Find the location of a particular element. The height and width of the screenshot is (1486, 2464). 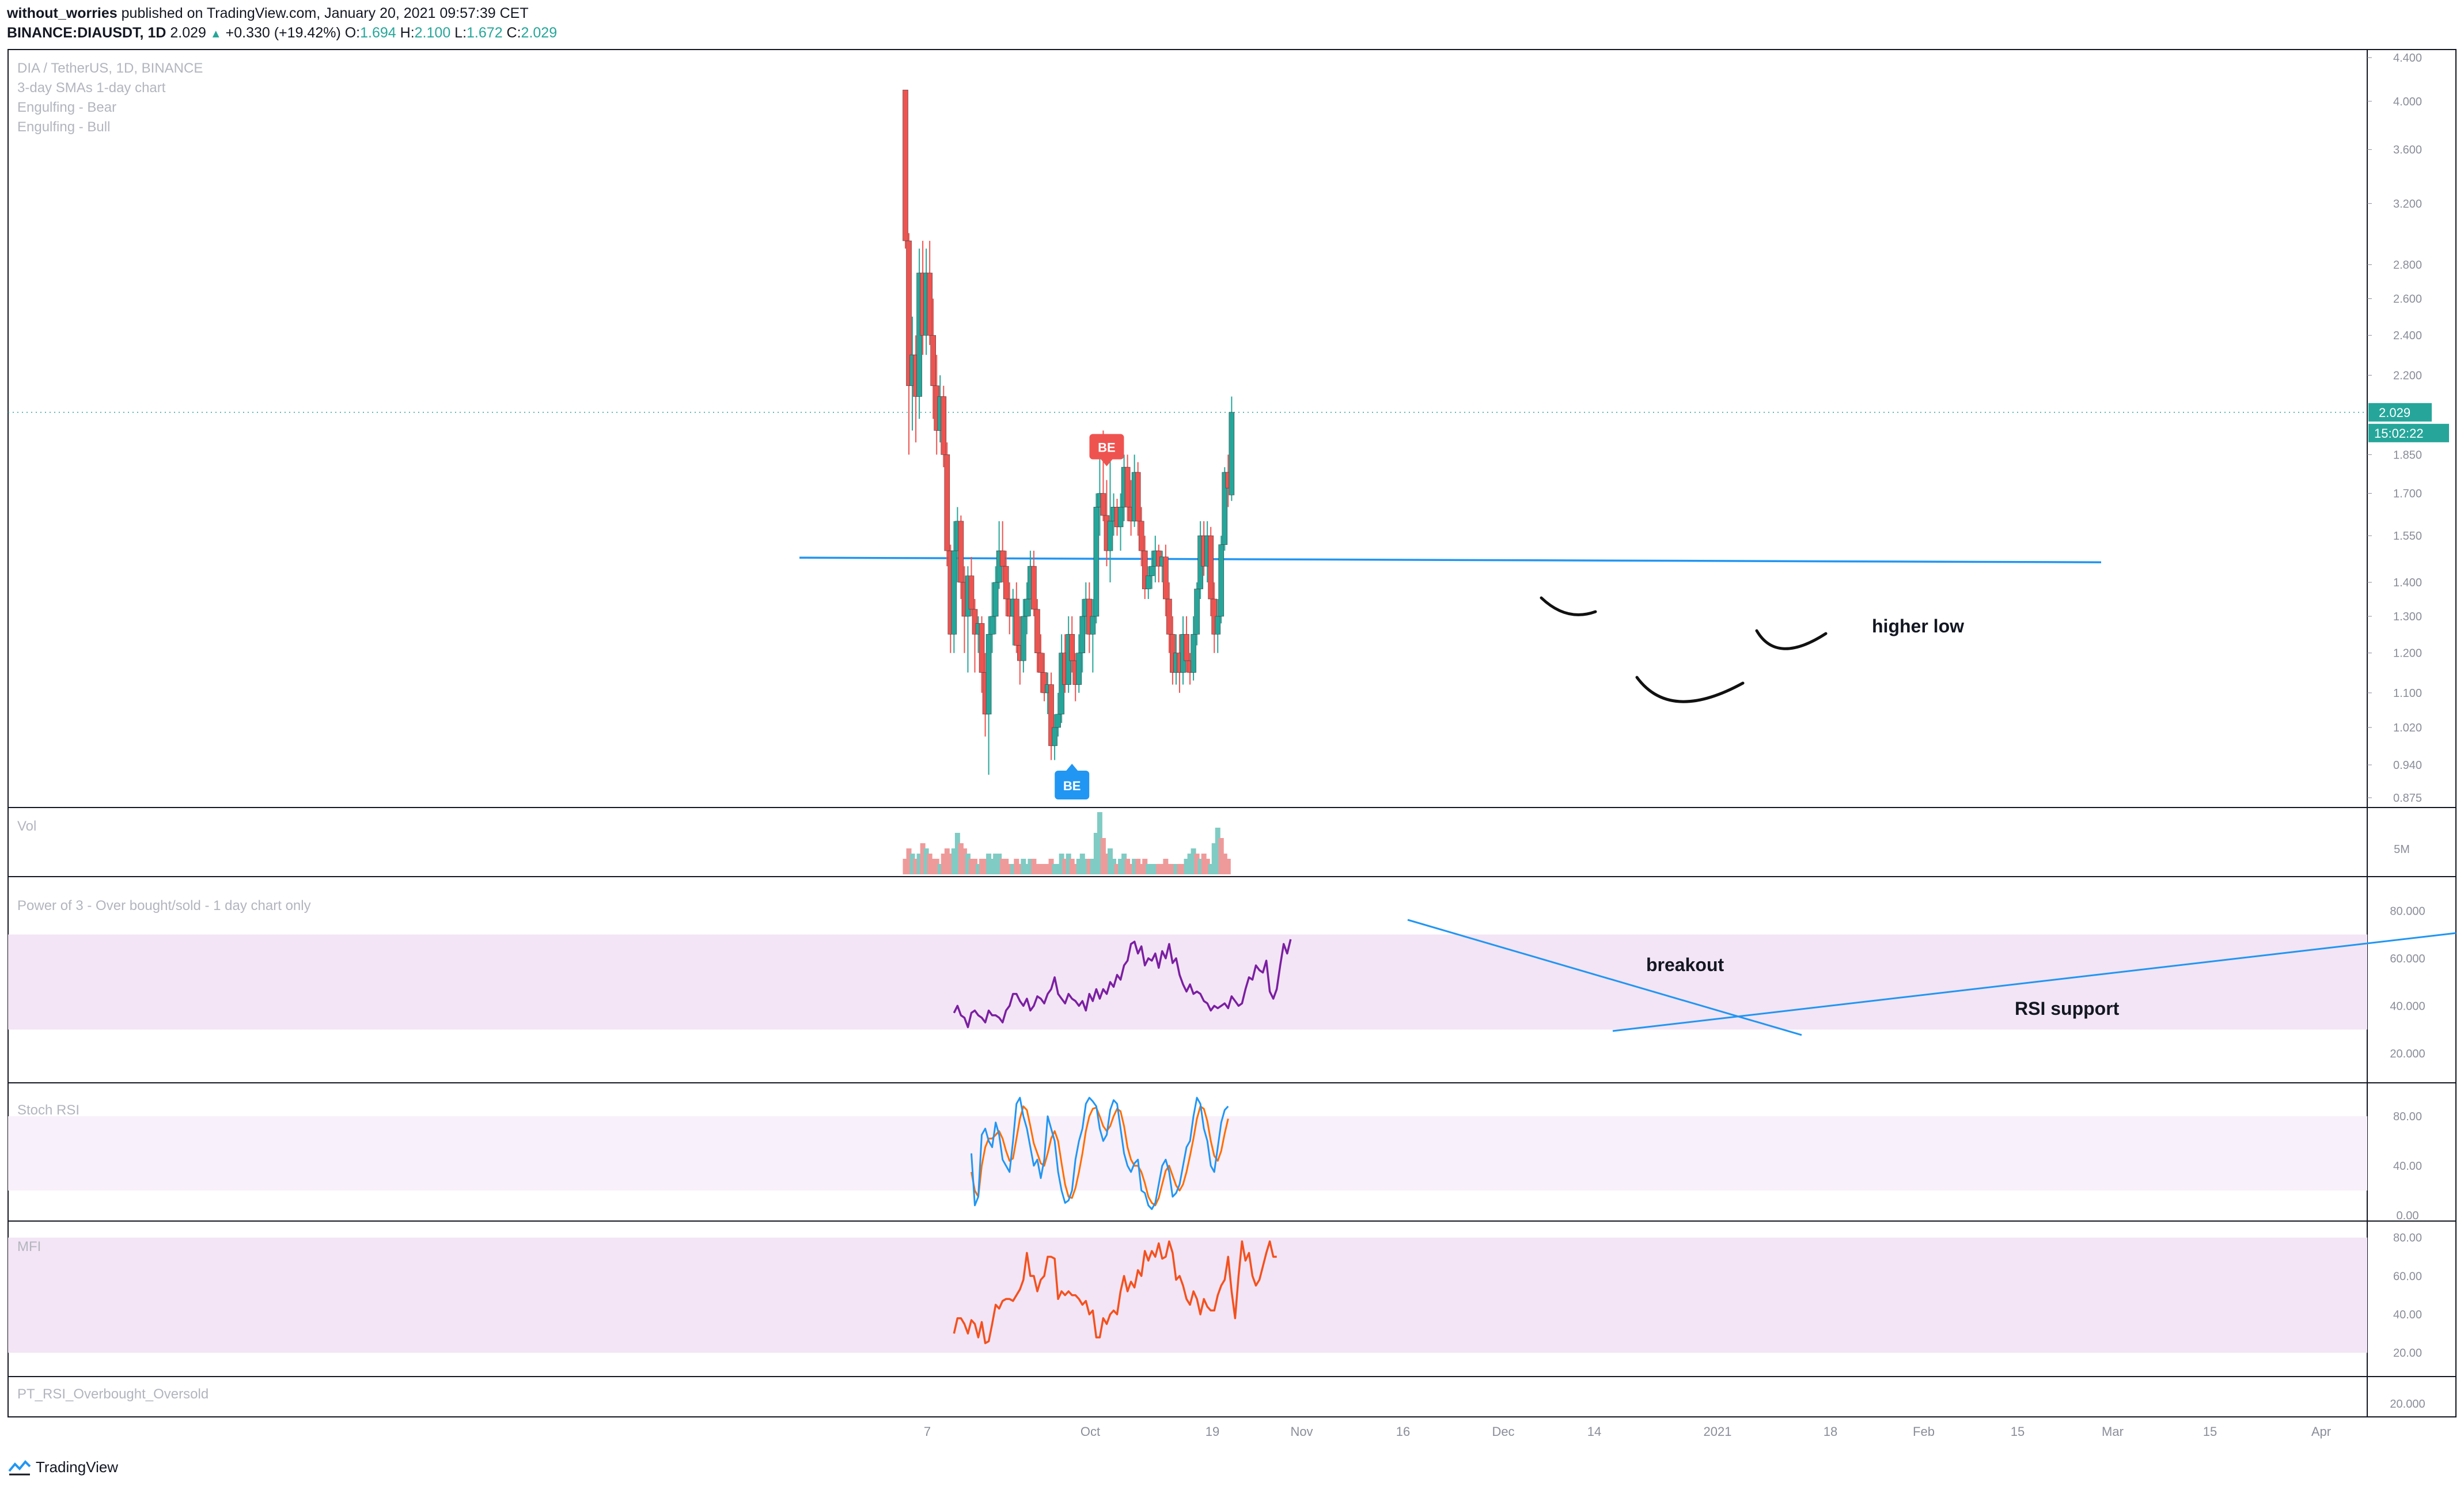

price-tick-label: 1.850 is located at coordinates (2407, 455).